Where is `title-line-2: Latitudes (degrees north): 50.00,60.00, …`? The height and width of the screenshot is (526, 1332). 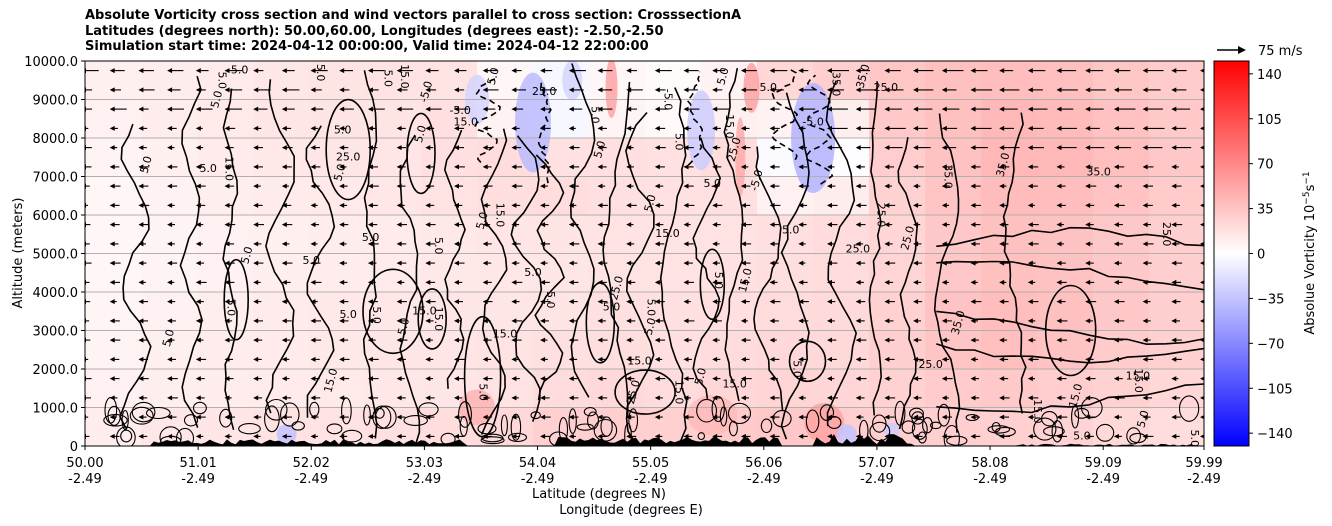
title-line-2: Latitudes (degrees north): 50.00,60.00, … is located at coordinates (374, 31).